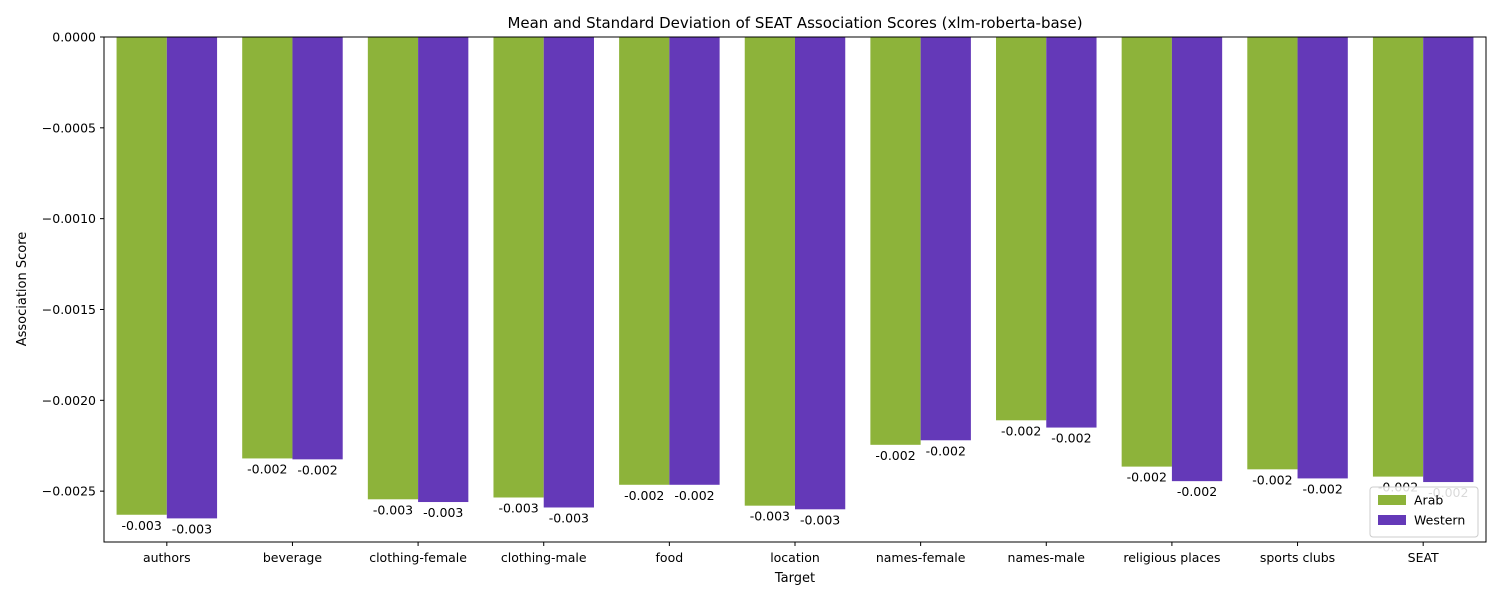 The image size is (1500, 600). What do you see at coordinates (69, 400) in the screenshot?
I see `y-tick-label: −0.0020` at bounding box center [69, 400].